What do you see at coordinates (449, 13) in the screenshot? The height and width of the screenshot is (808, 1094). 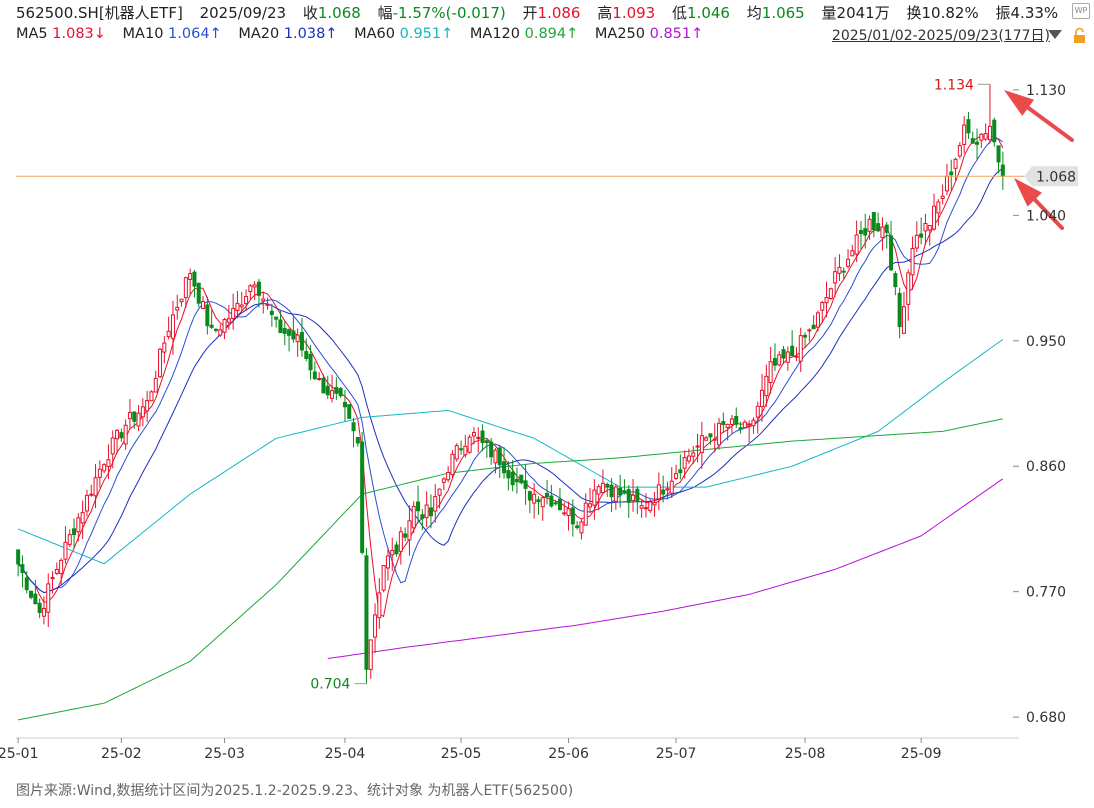 I see `change-value: -1.57%(-0.017)` at bounding box center [449, 13].